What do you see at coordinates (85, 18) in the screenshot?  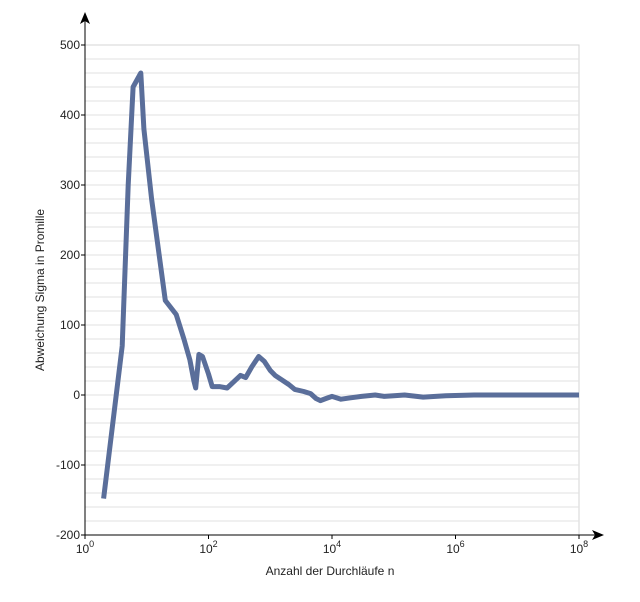 I see `y-axis-arrow` at bounding box center [85, 18].